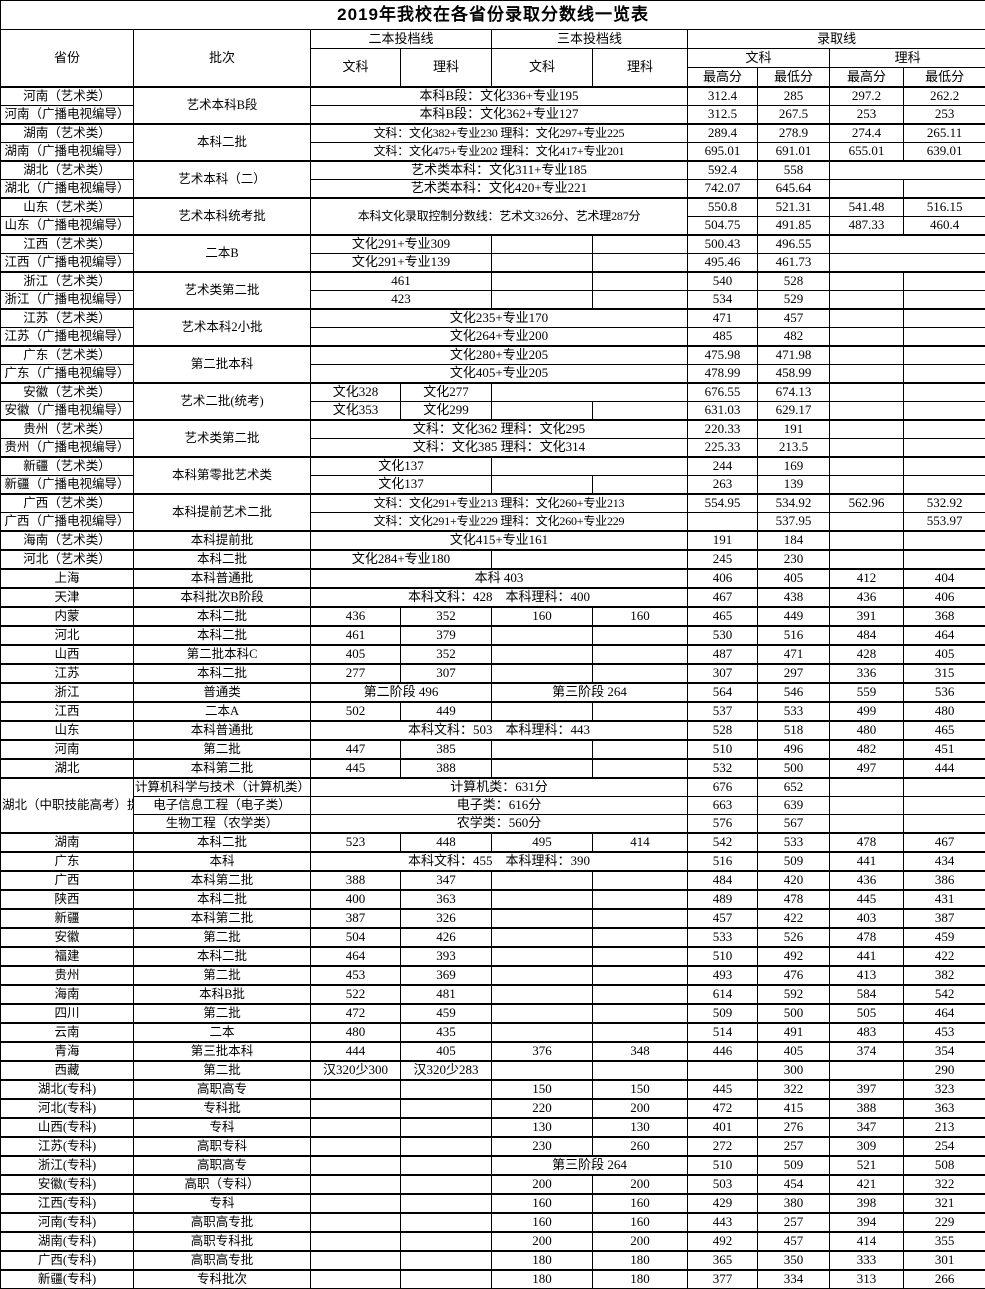 This screenshot has width=985, height=1289. I want to click on table-cell: 第三阶段 264, so click(590, 692).